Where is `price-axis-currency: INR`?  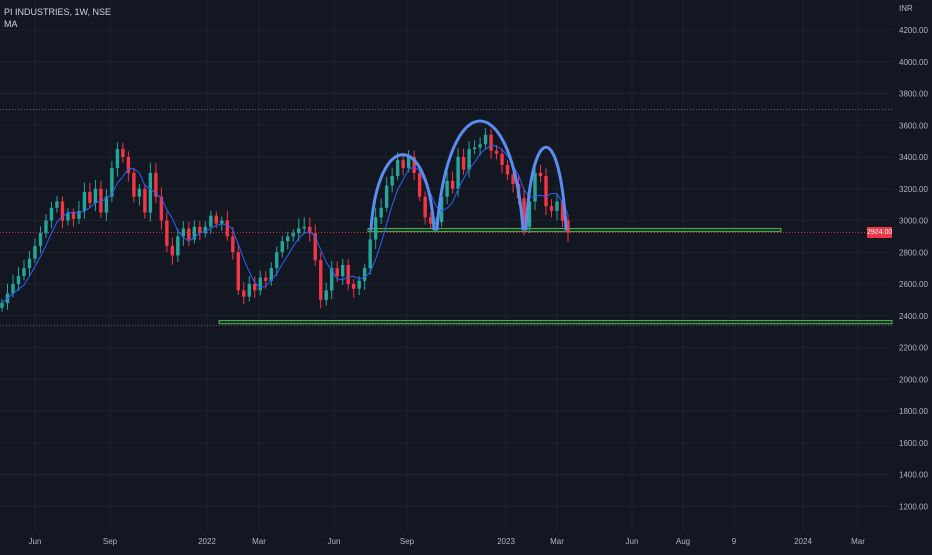
price-axis-currency: INR is located at coordinates (906, 8).